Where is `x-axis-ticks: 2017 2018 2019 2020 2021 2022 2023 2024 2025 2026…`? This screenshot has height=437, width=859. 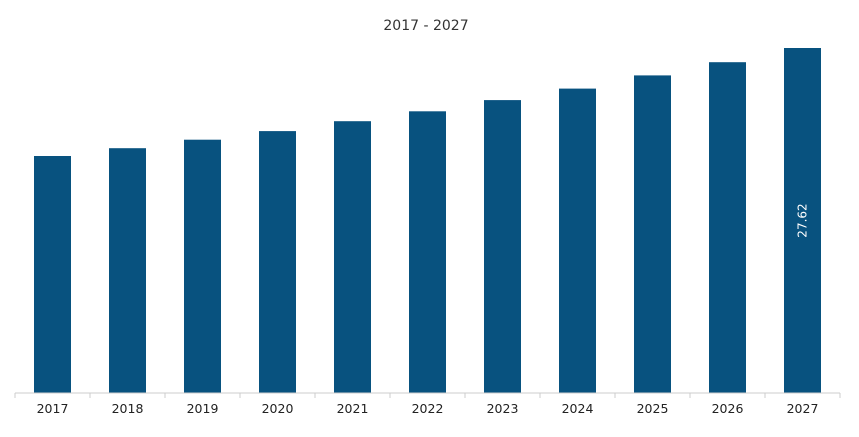
x-axis-ticks: 2017 2018 2019 2020 2021 2022 2023 2024 2025 2026… is located at coordinates (427, 404).